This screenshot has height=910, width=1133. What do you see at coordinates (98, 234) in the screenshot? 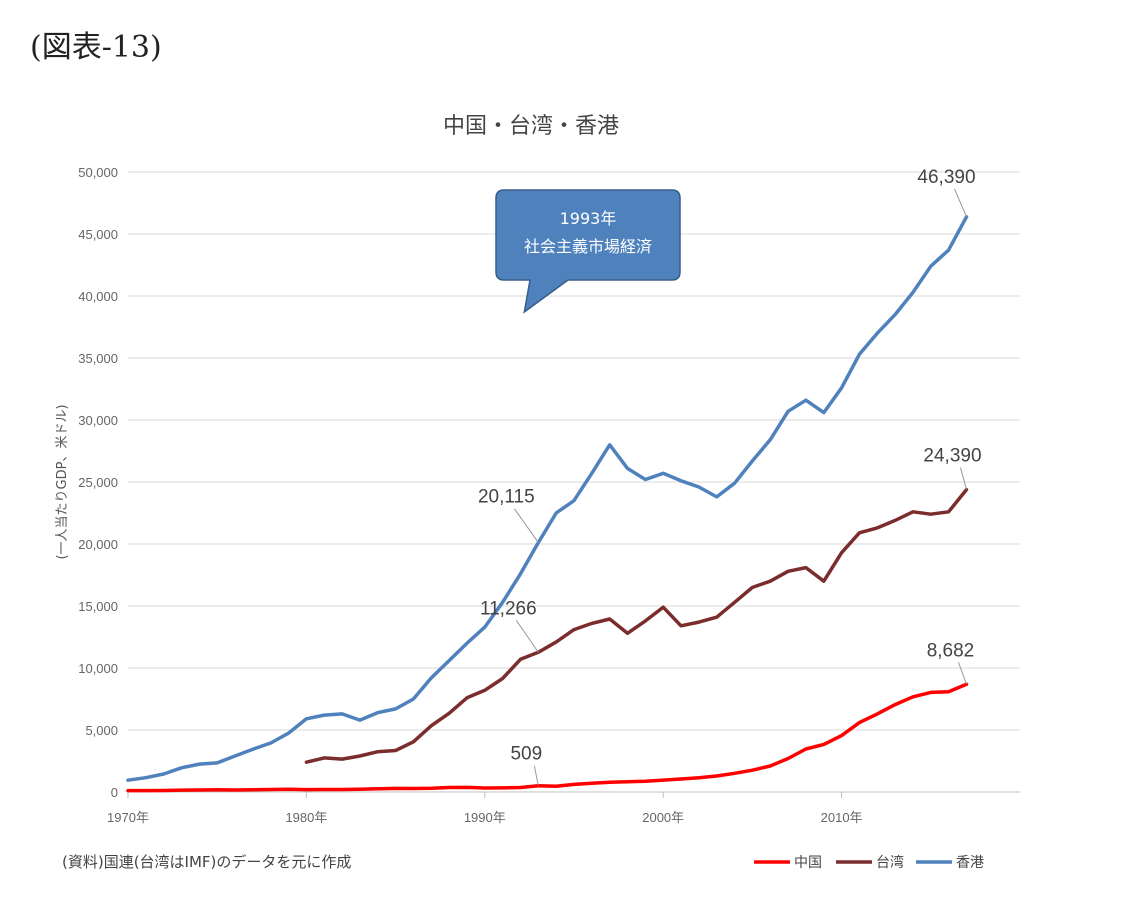
I see `y-tick-label: 45,000` at bounding box center [98, 234].